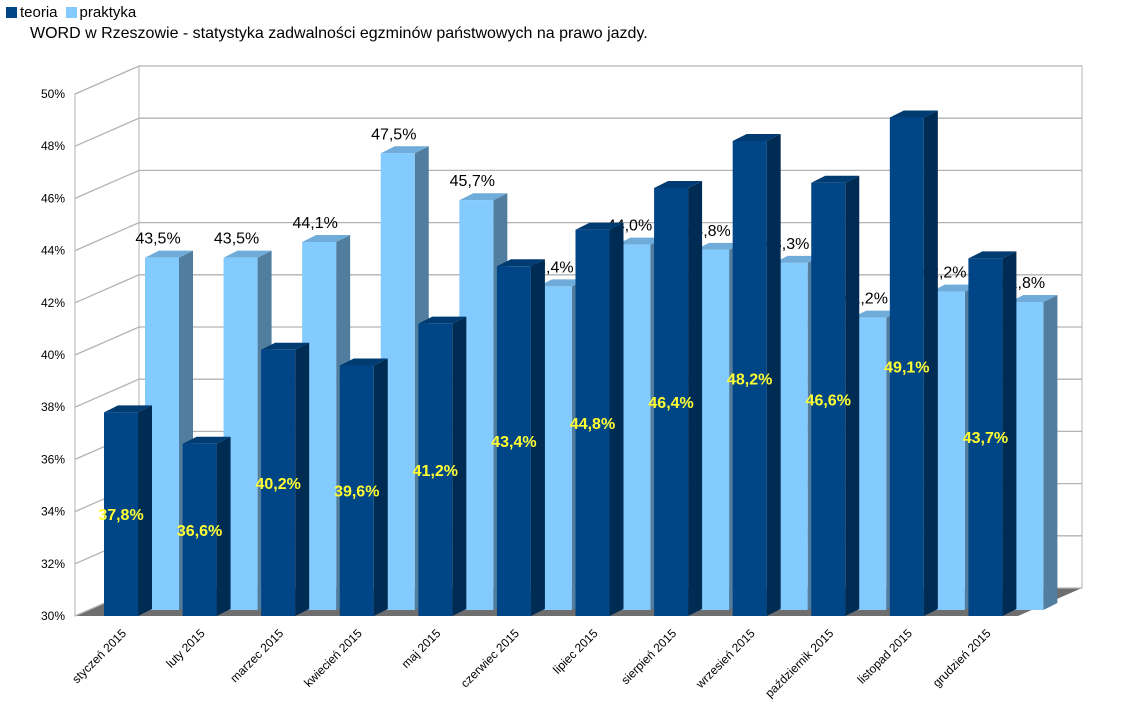 This screenshot has height=726, width=1123. Describe the element at coordinates (314, 223) in the screenshot. I see `data-label-praktyka: 44,1%` at that location.